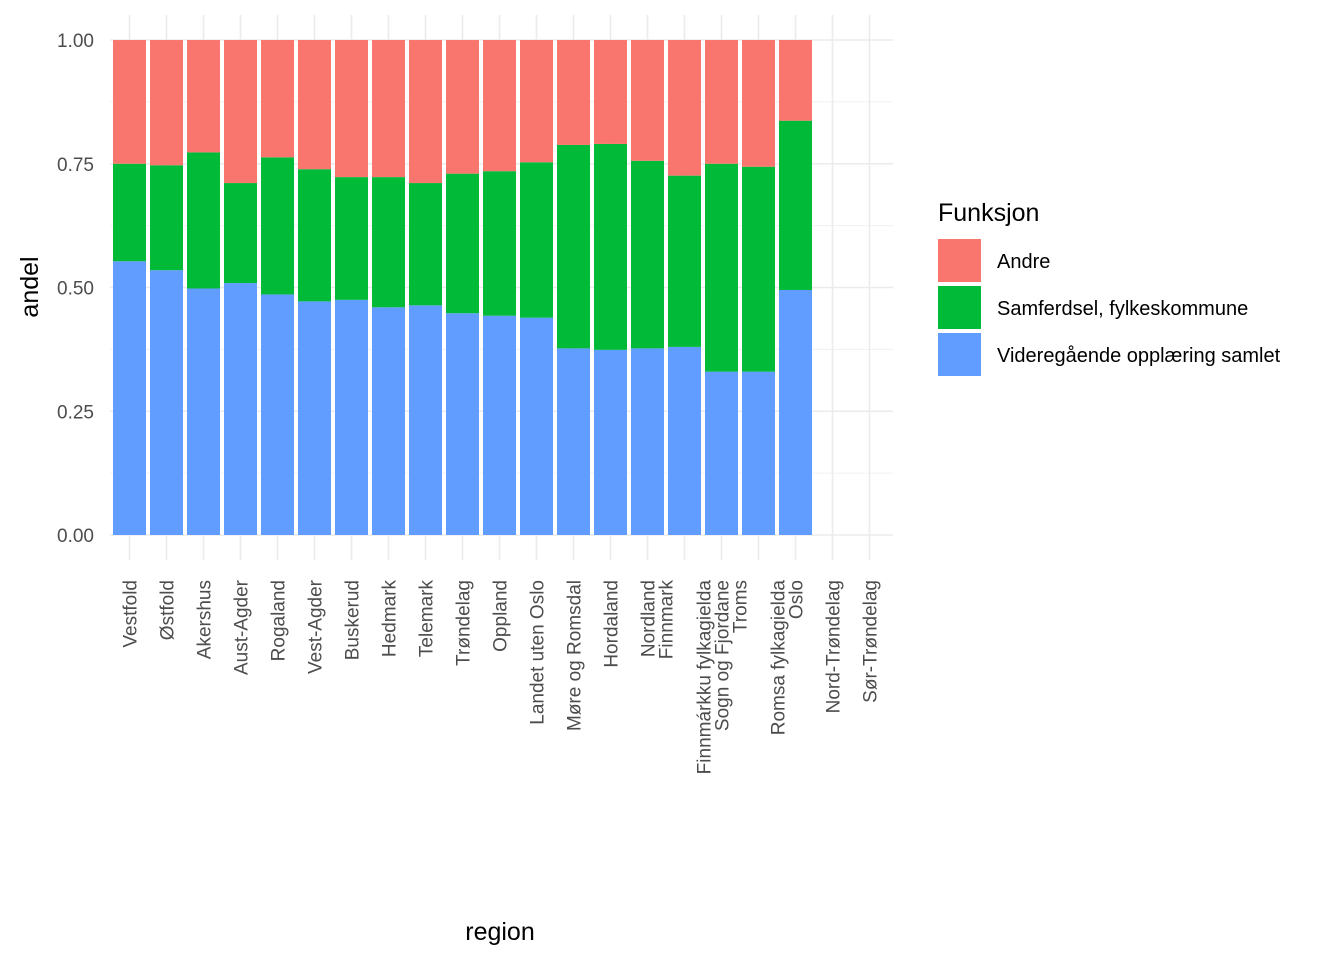 The height and width of the screenshot is (960, 1344). I want to click on x-tick-label-line: Sogn og Fjordane, so click(723, 655).